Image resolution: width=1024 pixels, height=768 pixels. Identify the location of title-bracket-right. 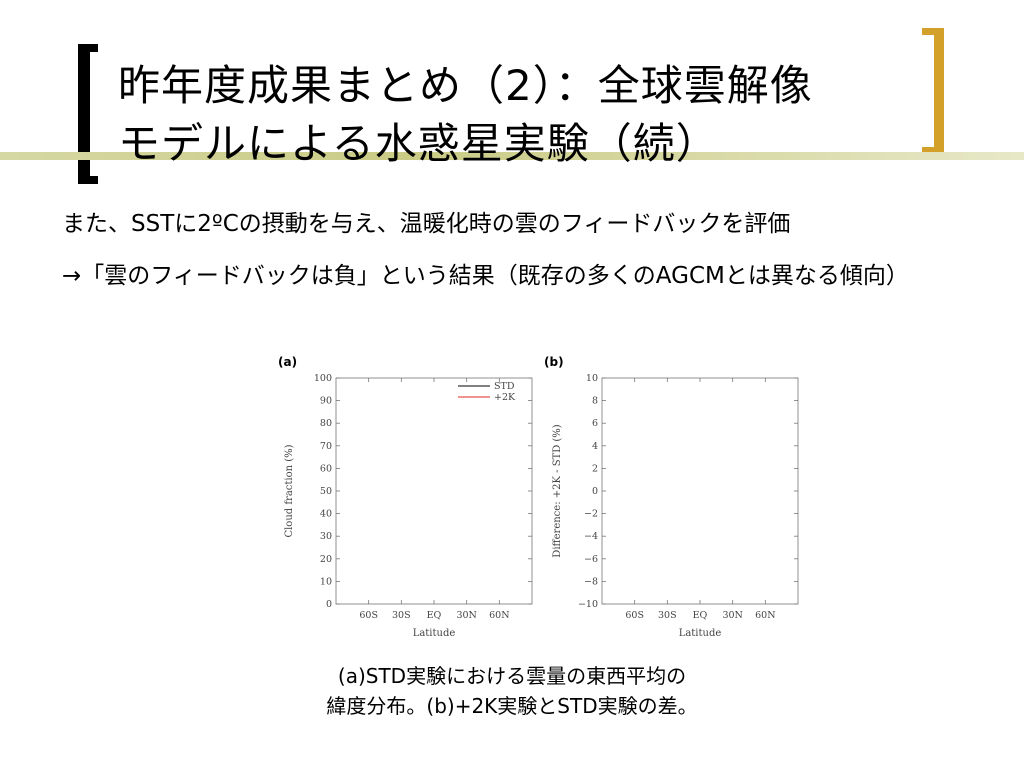
(933, 91).